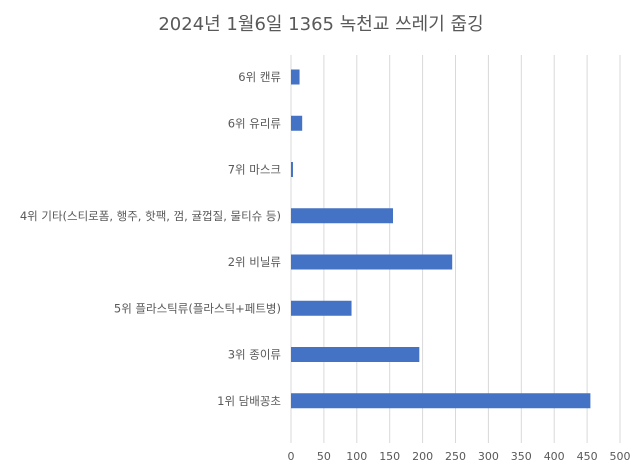 This screenshot has height=471, width=642. I want to click on x-tick-label-2: 100, so click(356, 456).